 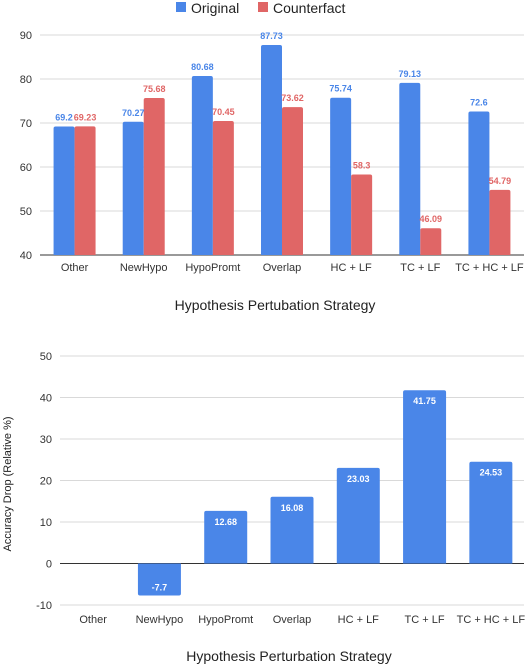 What do you see at coordinates (46, 523) in the screenshot?
I see `y-tick-label: 10` at bounding box center [46, 523].